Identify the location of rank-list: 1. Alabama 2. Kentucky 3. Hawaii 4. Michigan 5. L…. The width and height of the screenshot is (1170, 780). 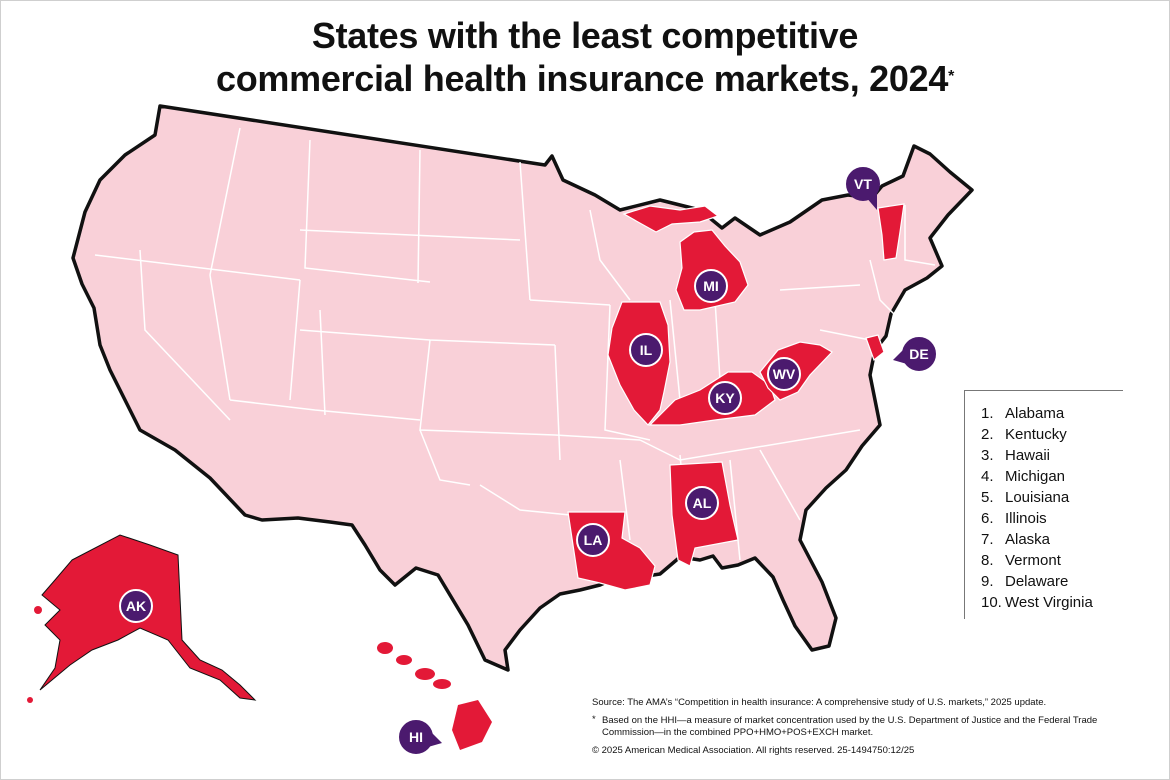
(1044, 502).